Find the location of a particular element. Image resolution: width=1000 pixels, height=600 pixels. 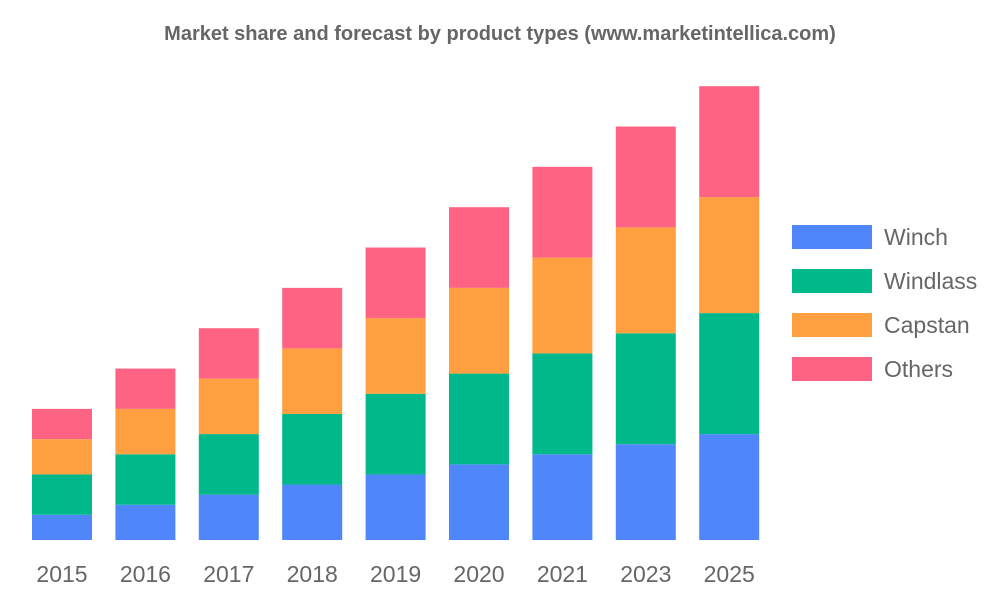

bar-others-2018 is located at coordinates (312, 318).